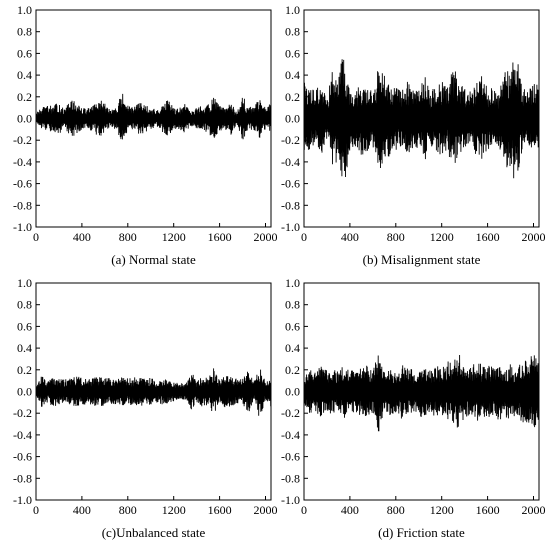 This screenshot has height=546, width=550. I want to click on panel-caption: (d) Friction state, so click(421, 532).